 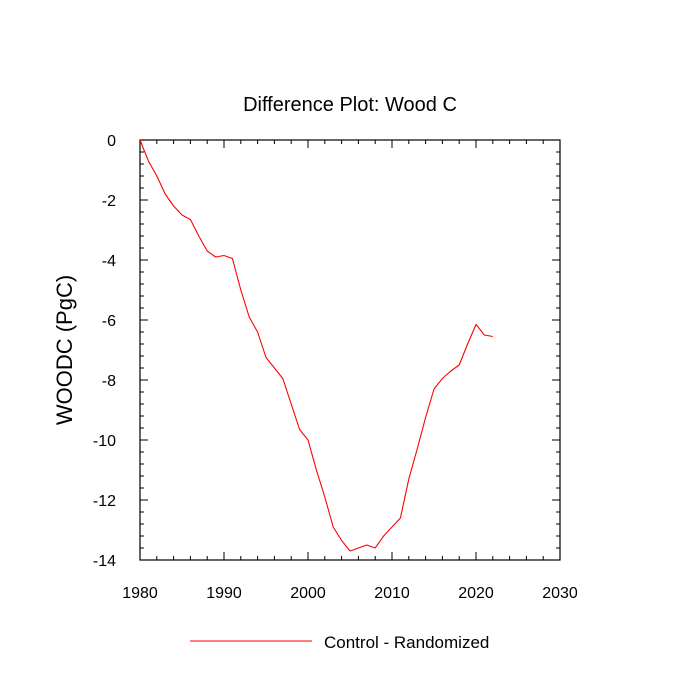 What do you see at coordinates (392, 593) in the screenshot?
I see `x-tick-label: 2010` at bounding box center [392, 593].